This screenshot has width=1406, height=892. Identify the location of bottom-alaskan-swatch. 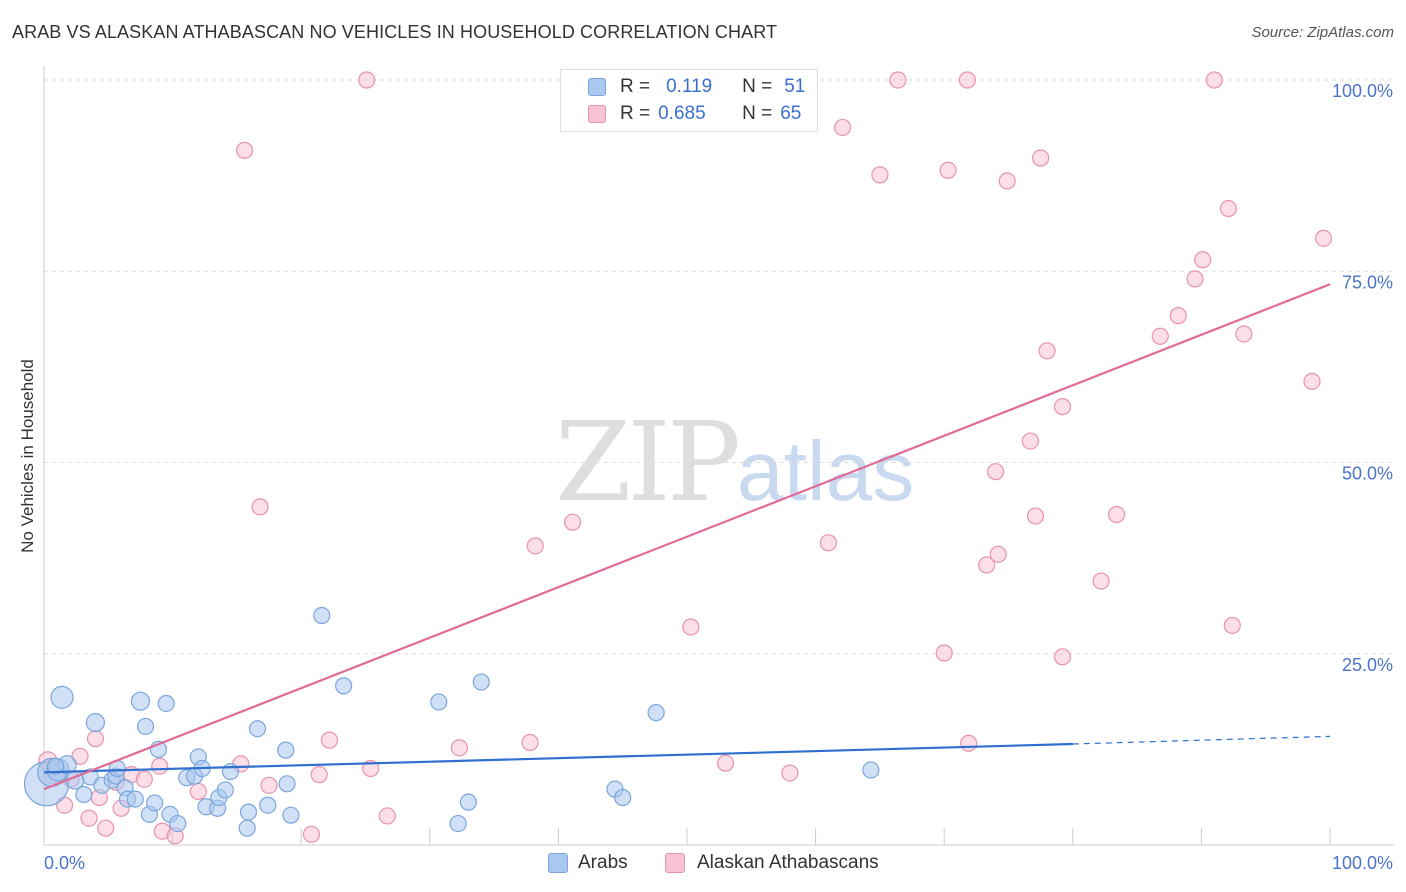
(675, 863).